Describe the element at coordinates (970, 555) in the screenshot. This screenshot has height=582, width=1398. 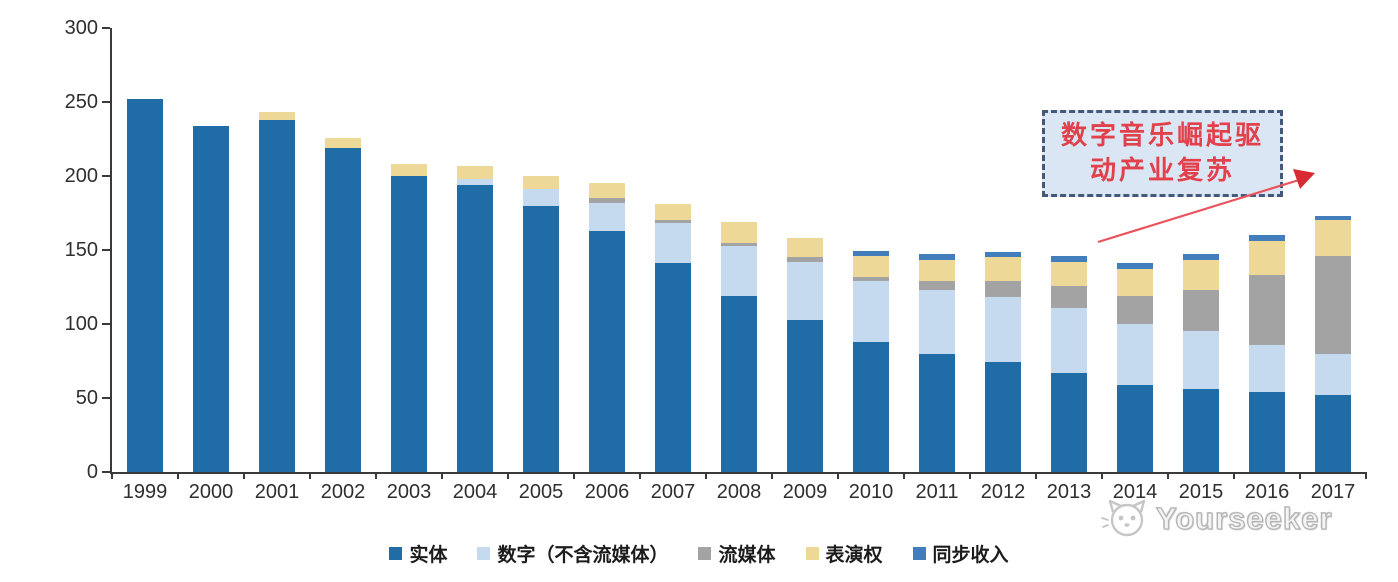
I see `legend-label: 同步收入` at that location.